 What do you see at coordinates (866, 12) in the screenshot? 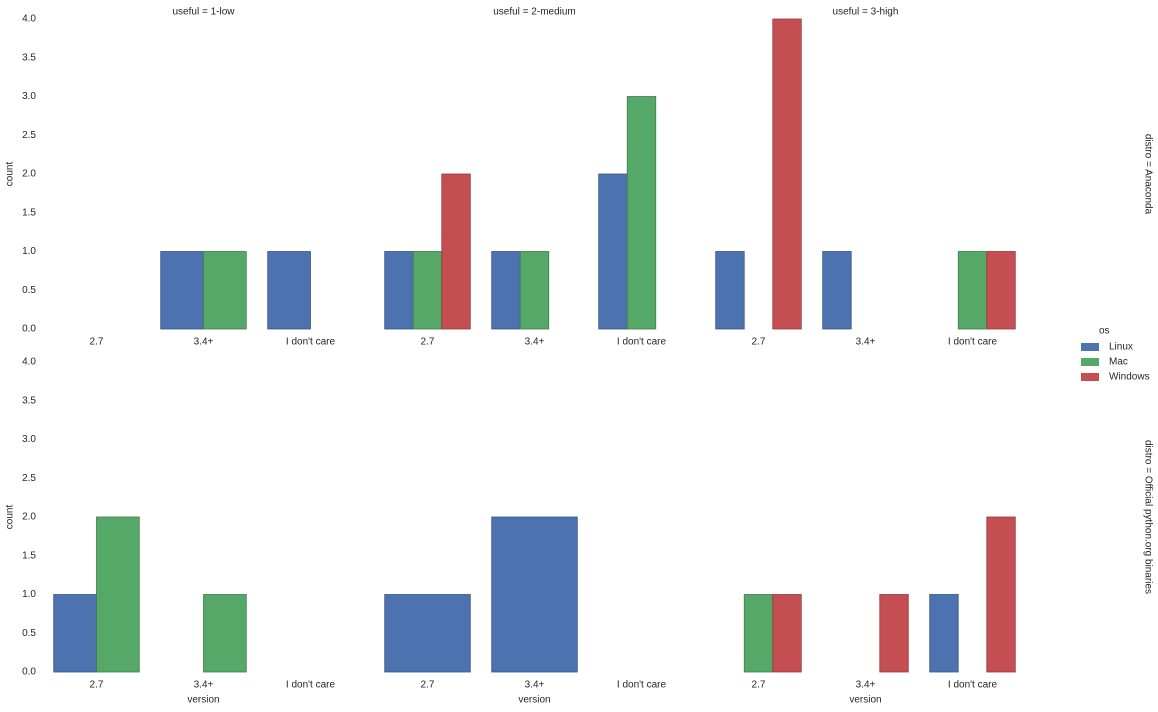
I see `facet-title: useful = 3-high` at bounding box center [866, 12].